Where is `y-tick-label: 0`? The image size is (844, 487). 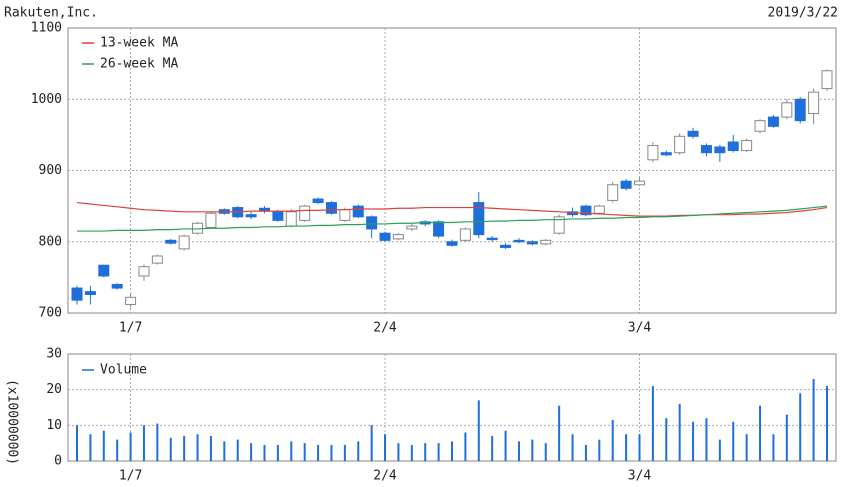
y-tick-label: 0 is located at coordinates (58, 461).